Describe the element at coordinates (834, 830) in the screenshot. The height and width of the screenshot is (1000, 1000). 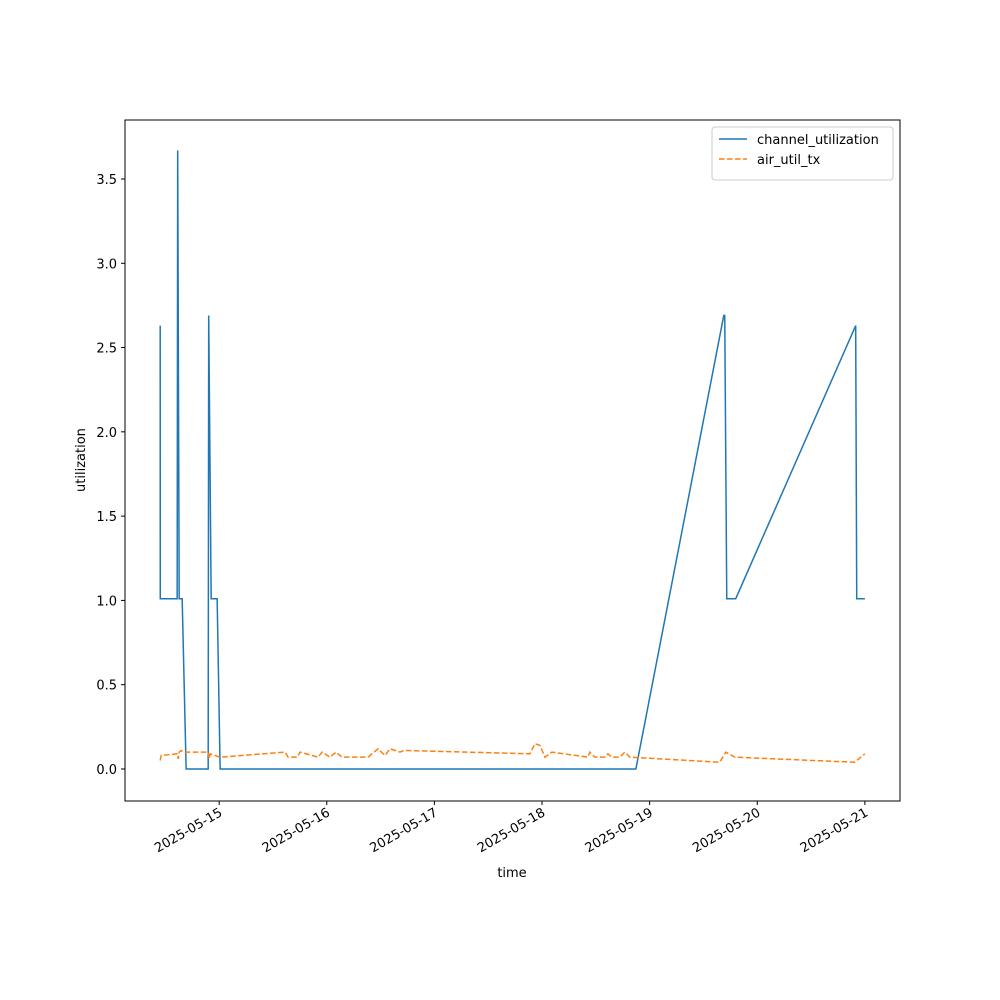
I see `x-tick-label: 2025-05-21` at that location.